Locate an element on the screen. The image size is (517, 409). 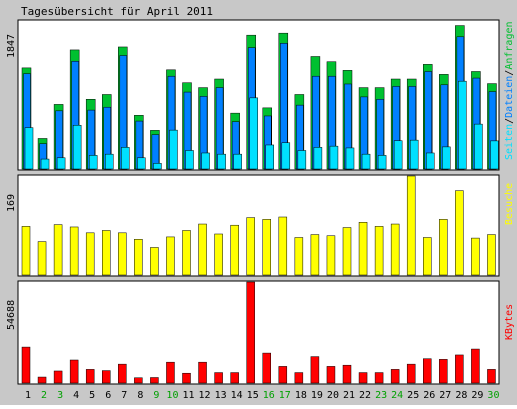
day-label: 13 is located at coordinates (221, 395).